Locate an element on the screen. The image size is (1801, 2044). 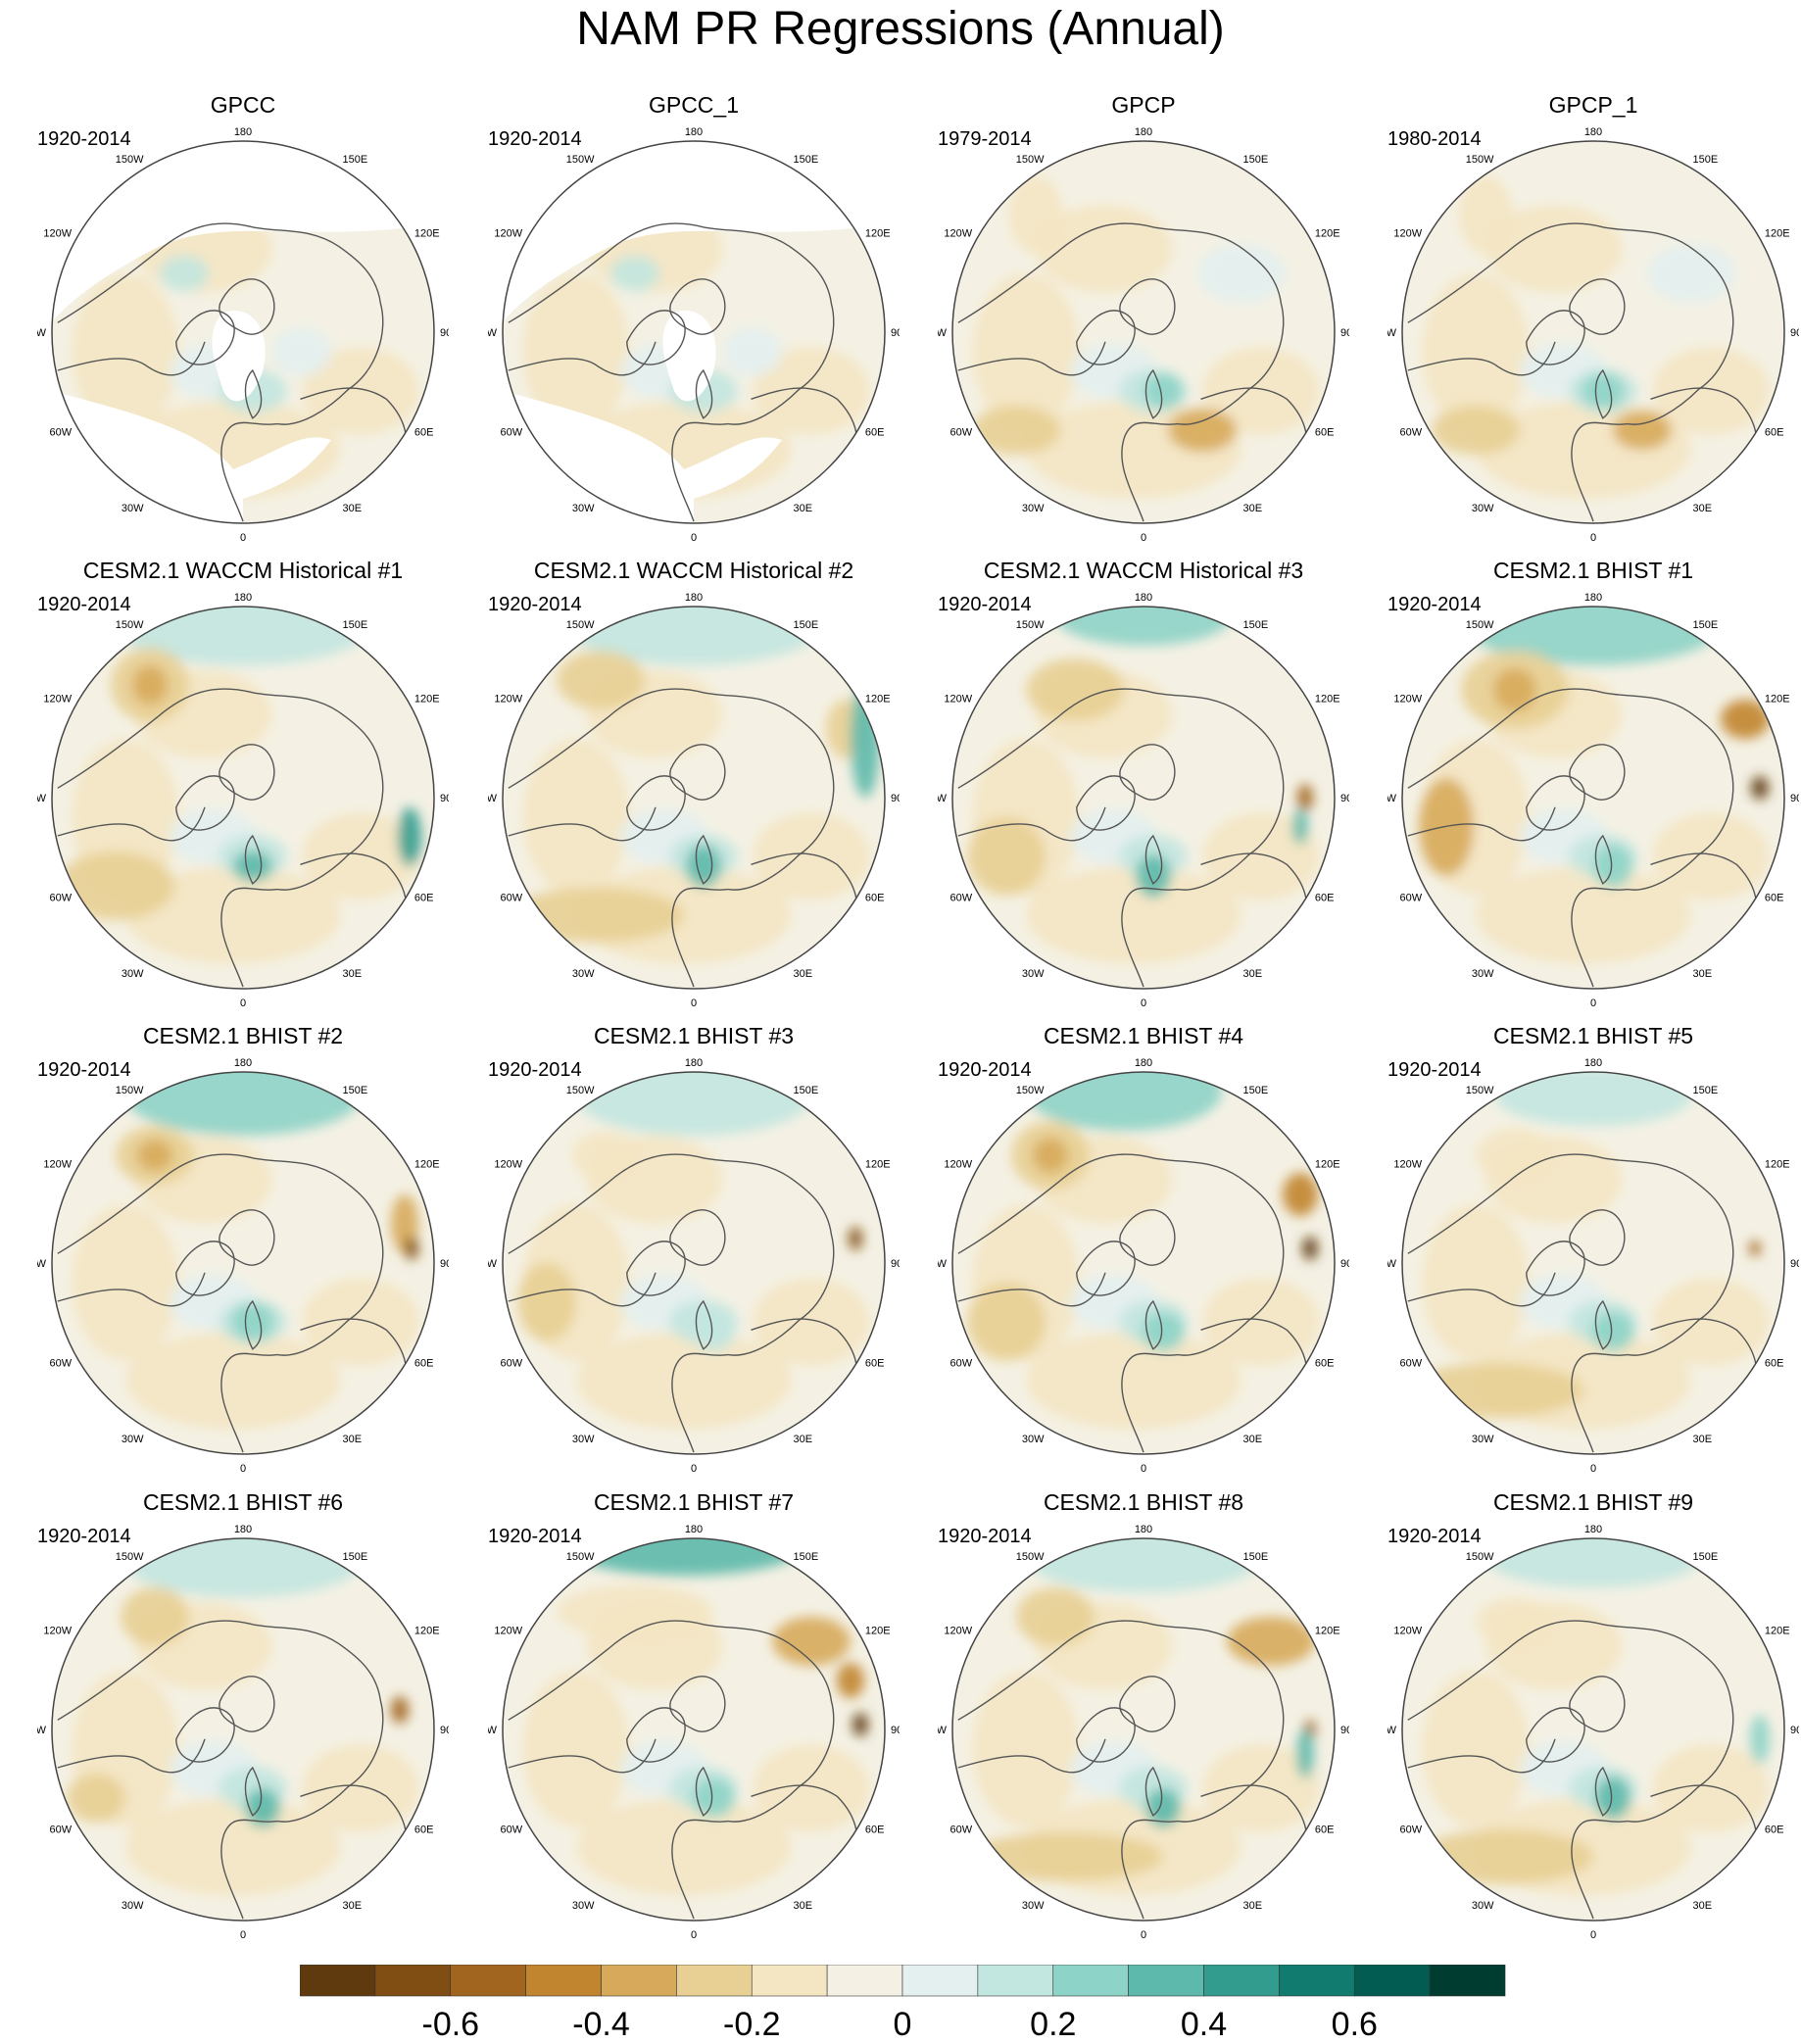
coastlines is located at coordinates (1132, 1770).